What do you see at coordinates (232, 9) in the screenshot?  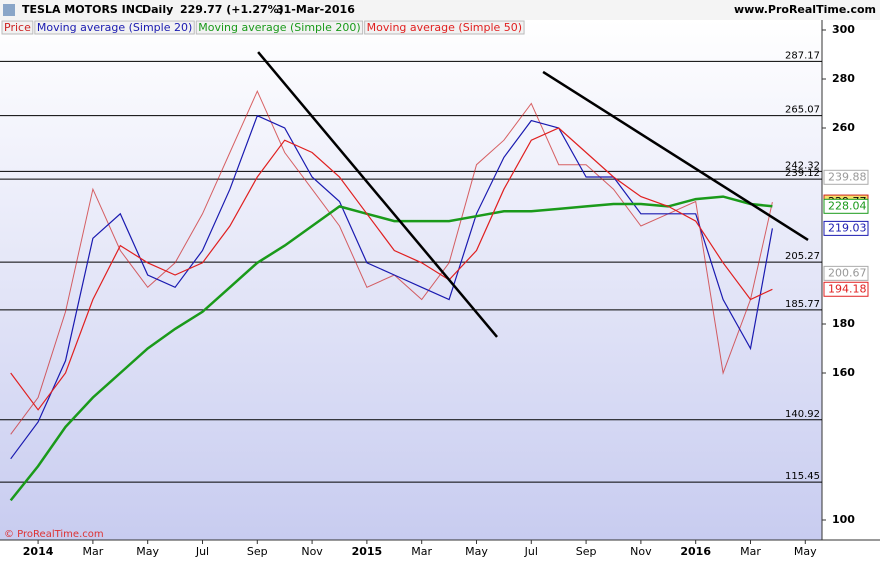 I see `last-price: 229.77 (+1.27%)` at bounding box center [232, 9].